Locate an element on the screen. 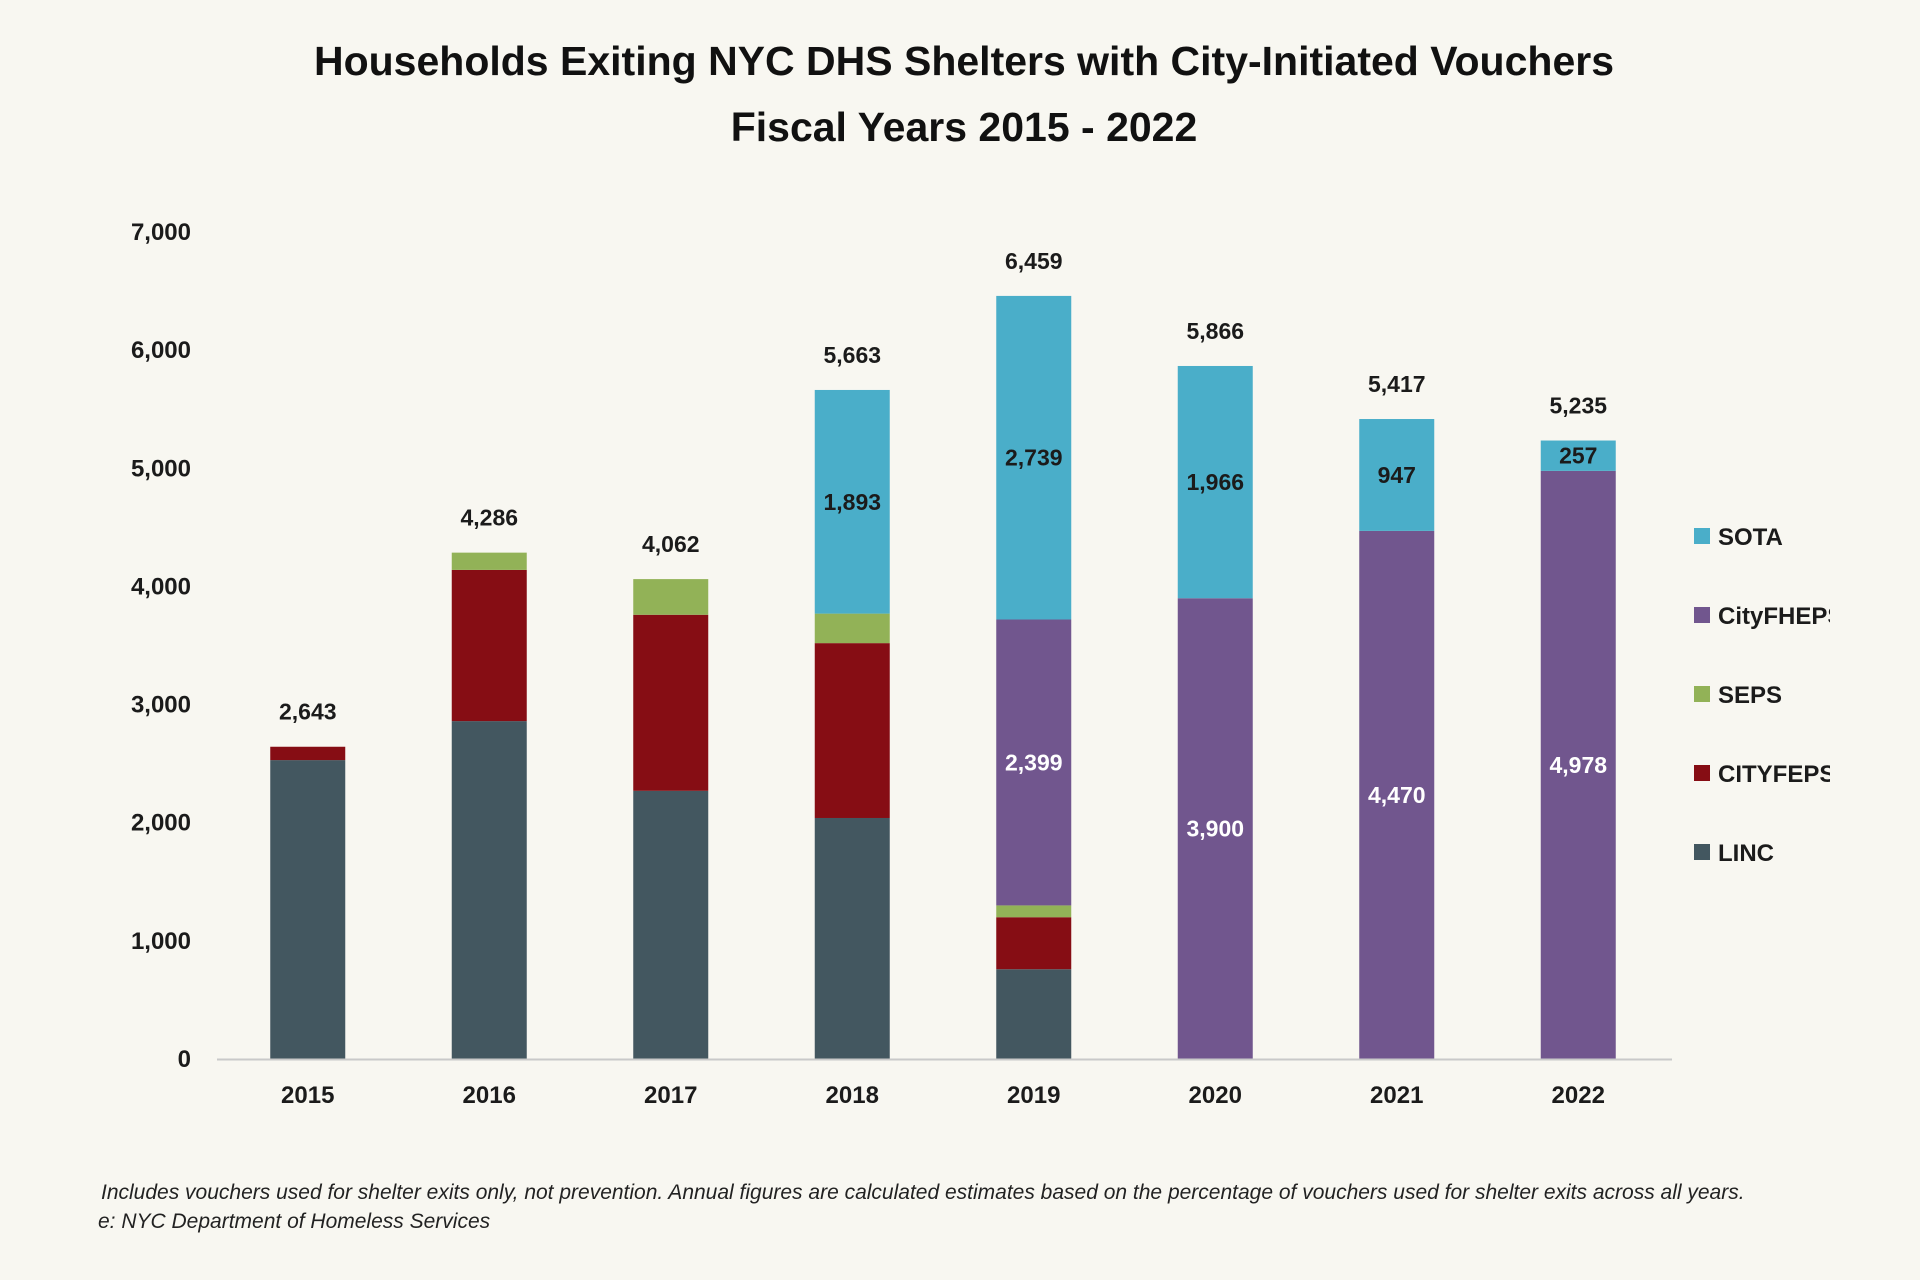 The height and width of the screenshot is (1280, 1920). bar-linc-2015 is located at coordinates (308, 909).